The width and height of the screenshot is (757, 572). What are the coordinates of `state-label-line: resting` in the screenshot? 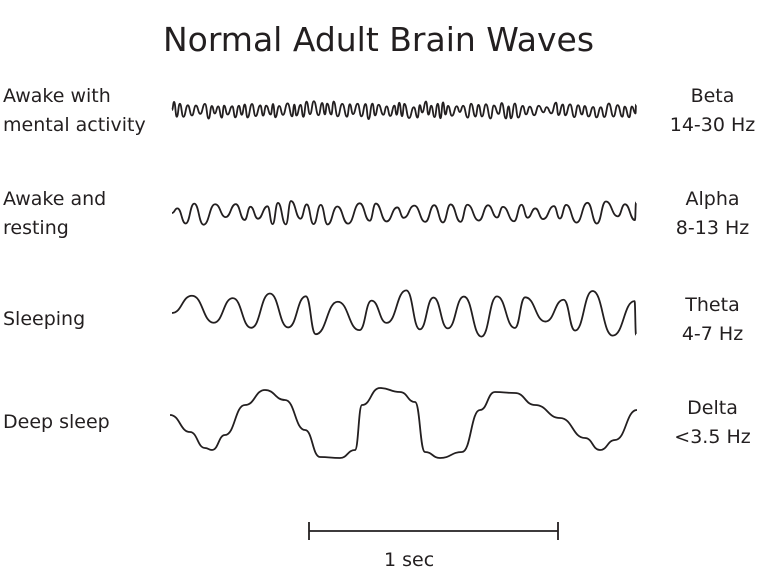 It's located at (36, 228).